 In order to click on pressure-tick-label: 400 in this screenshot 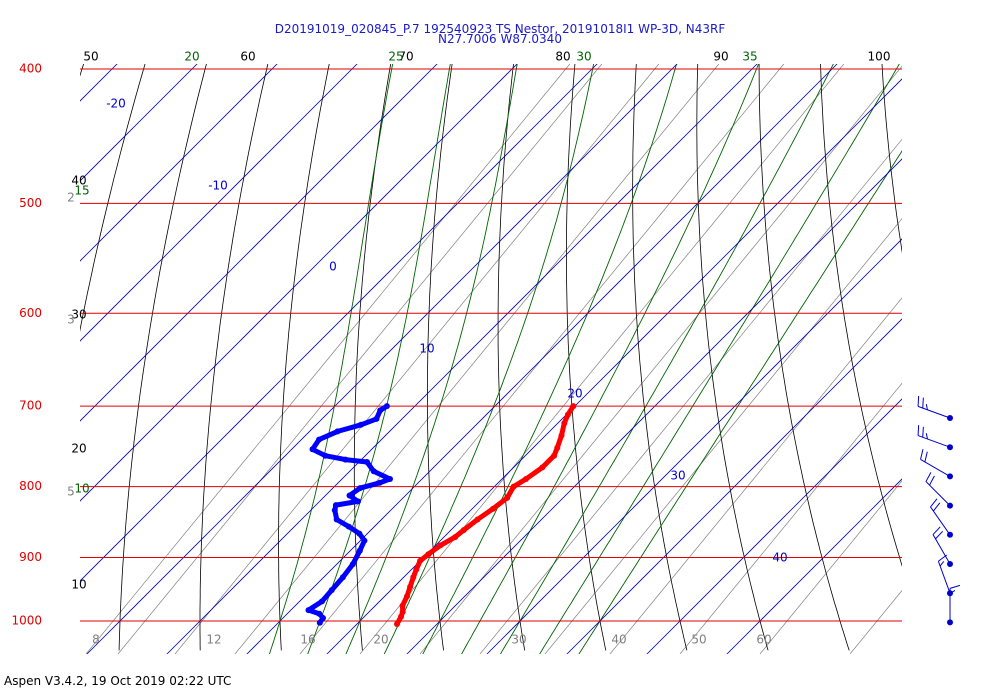, I will do `click(30, 69)`.